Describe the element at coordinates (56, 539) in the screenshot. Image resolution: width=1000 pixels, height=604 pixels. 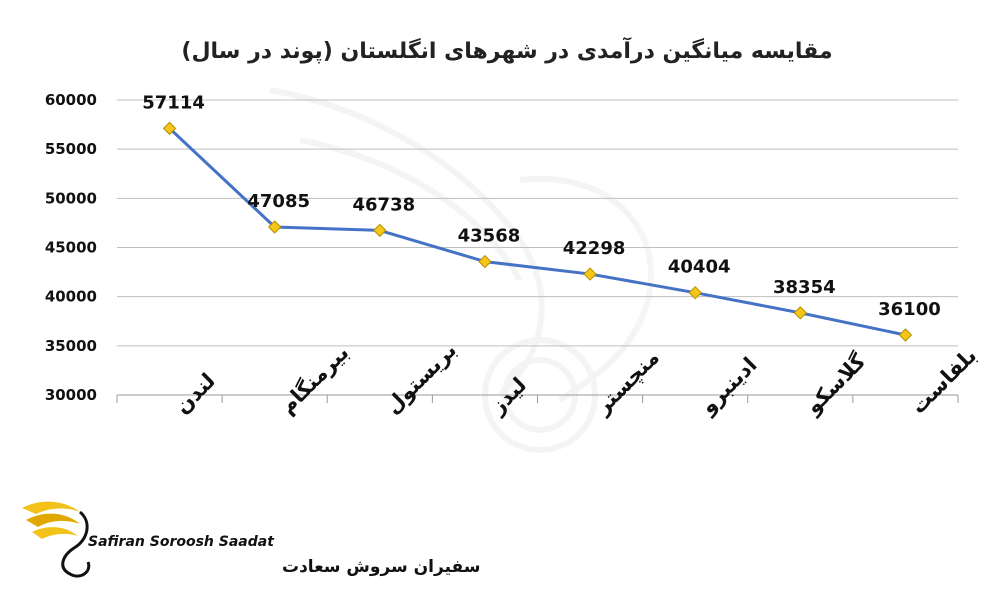
I see `wing-icon` at that location.